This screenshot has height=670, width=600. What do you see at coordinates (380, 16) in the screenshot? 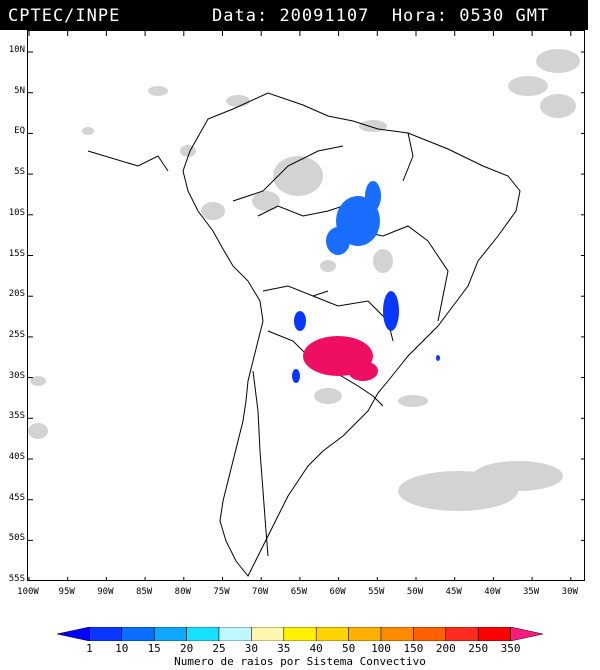
I see `datetime-label: Data: 20091107 Hora: 0530 GMT` at bounding box center [380, 16].